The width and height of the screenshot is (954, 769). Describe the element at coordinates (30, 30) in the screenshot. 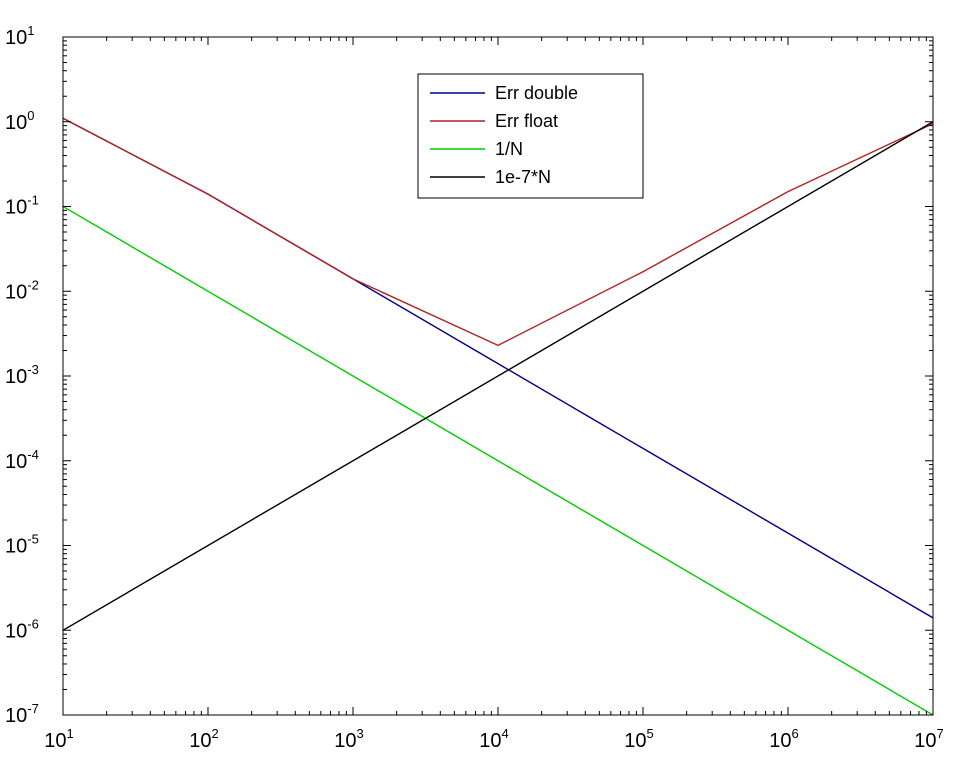

I see `y-tick-exponent: 1` at that location.